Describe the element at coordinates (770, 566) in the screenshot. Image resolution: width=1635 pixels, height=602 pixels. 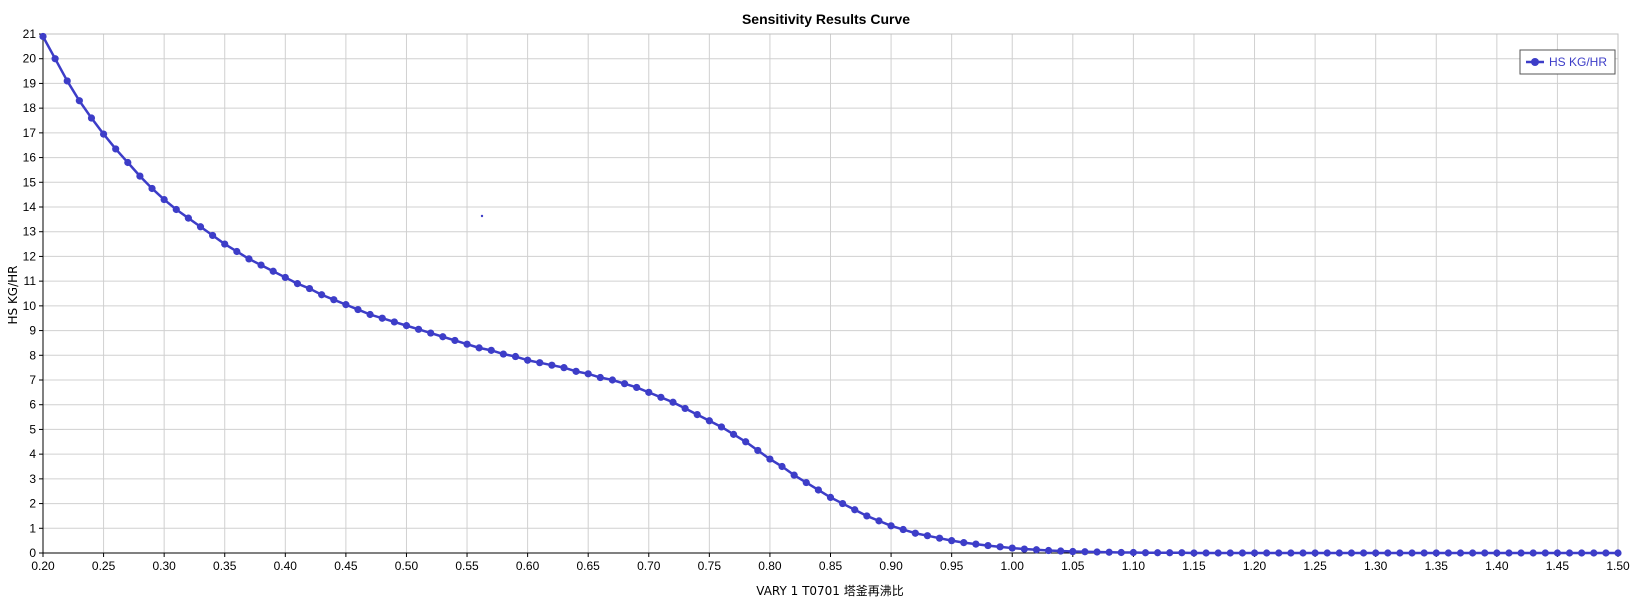
I see `x-tick-label: 0.80` at that location.